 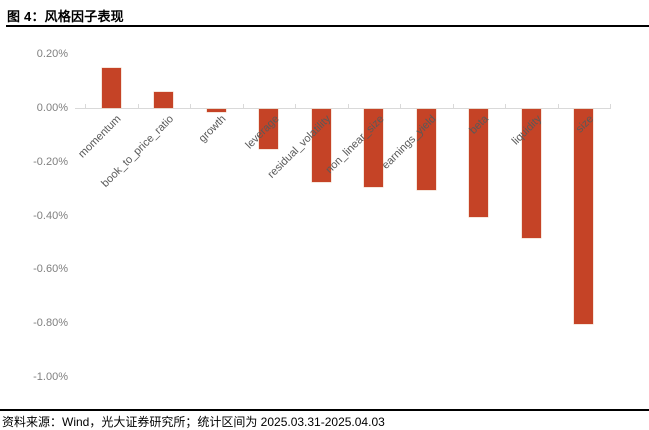 What do you see at coordinates (50, 323) in the screenshot?
I see `y-axis-tick-label: -0.80%` at bounding box center [50, 323].